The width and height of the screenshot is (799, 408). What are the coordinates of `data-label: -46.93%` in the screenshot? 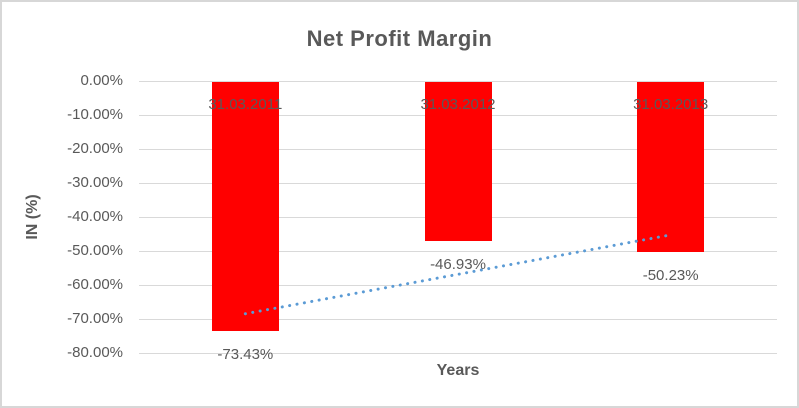 It's located at (458, 264).